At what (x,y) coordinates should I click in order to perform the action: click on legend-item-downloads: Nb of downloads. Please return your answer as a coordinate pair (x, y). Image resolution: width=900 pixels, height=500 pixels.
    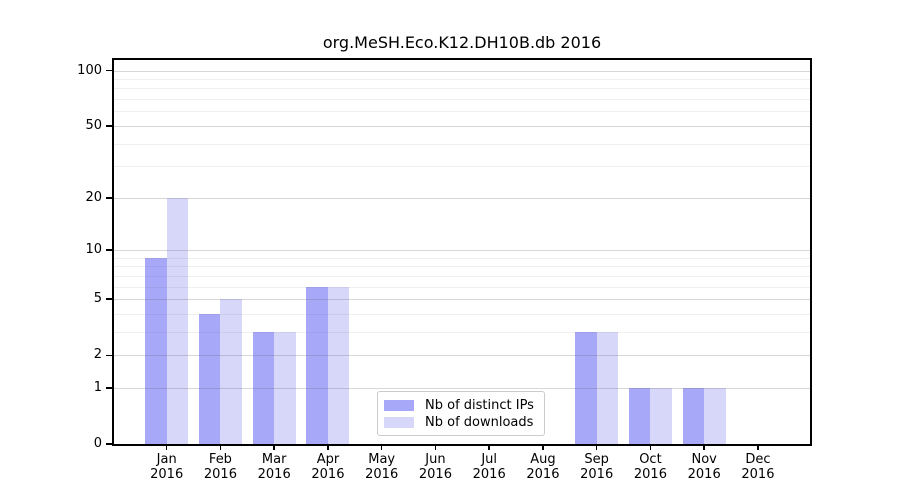
    Looking at the image, I should click on (461, 422).